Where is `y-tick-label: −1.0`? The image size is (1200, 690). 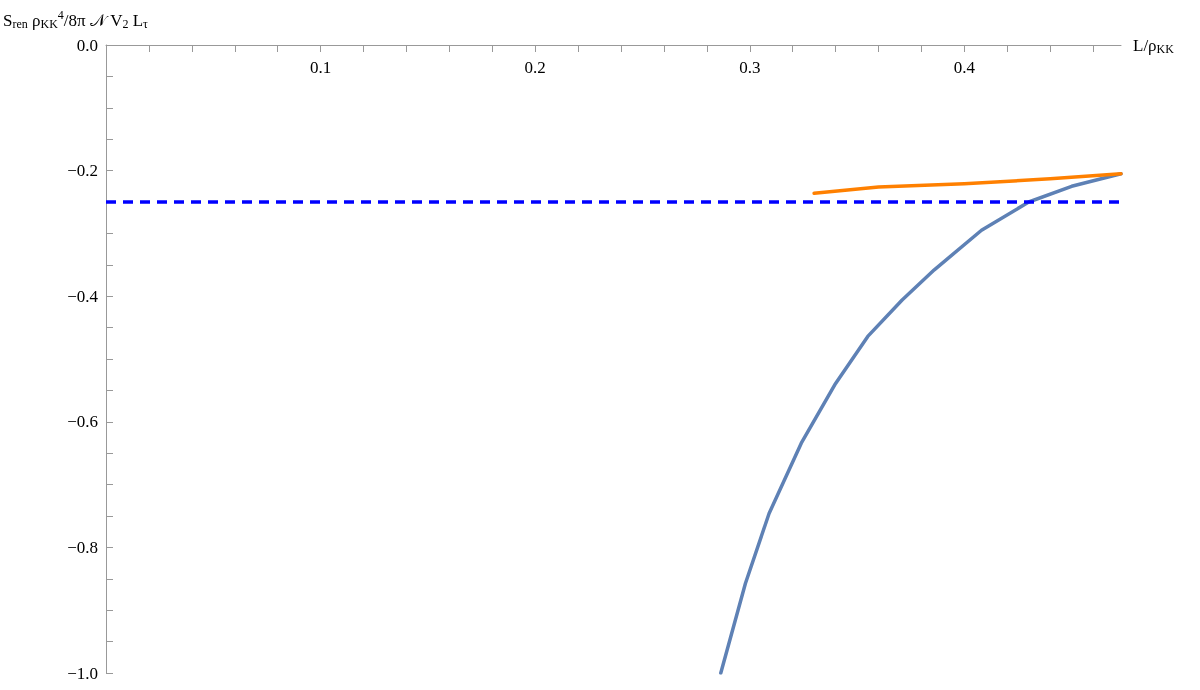
y-tick-label: −1.0 is located at coordinates (82, 673).